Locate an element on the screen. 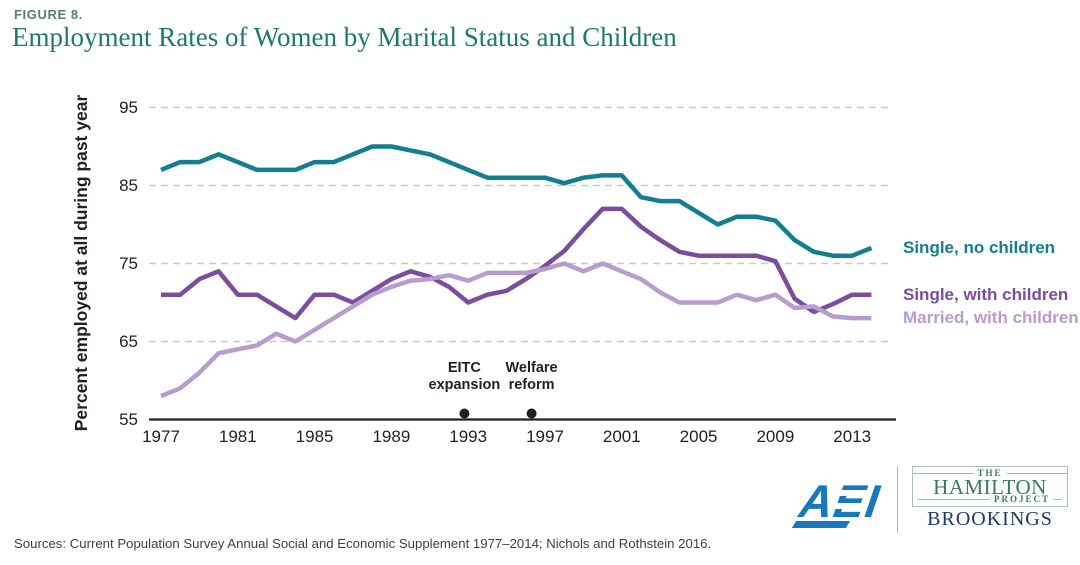 Image resolution: width=1080 pixels, height=565 pixels. aei-logo: AEI is located at coordinates (845, 505).